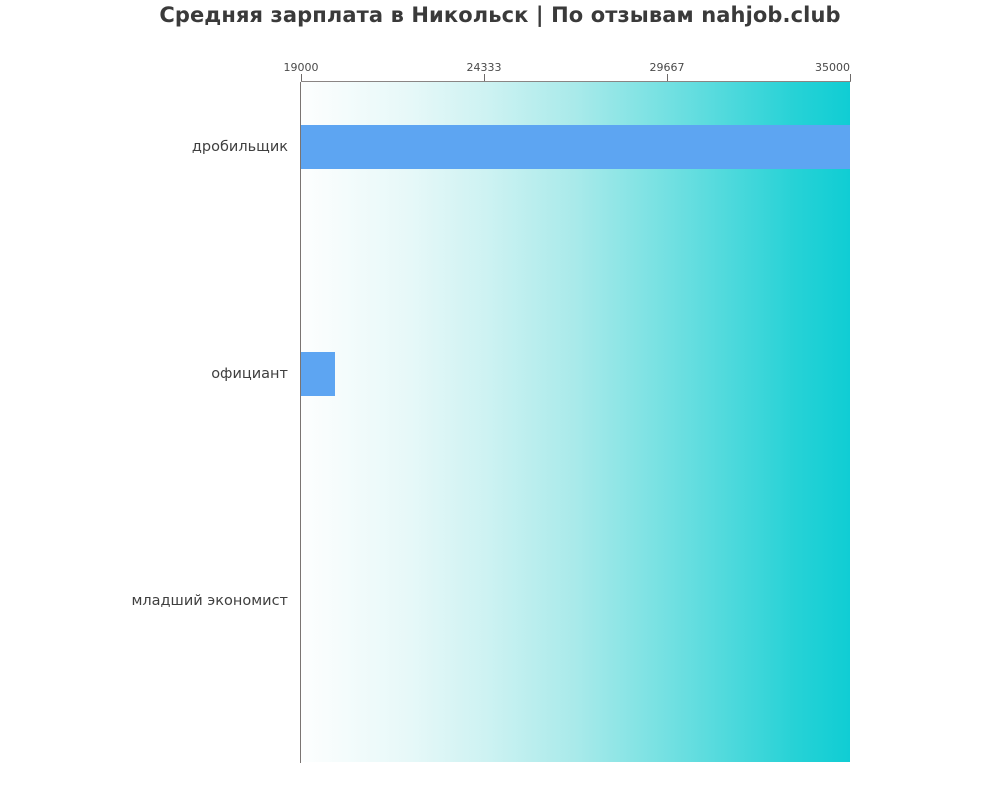 The height and width of the screenshot is (800, 1000). What do you see at coordinates (484, 67) in the screenshot?
I see `x-axis-tick-label: 24333` at bounding box center [484, 67].